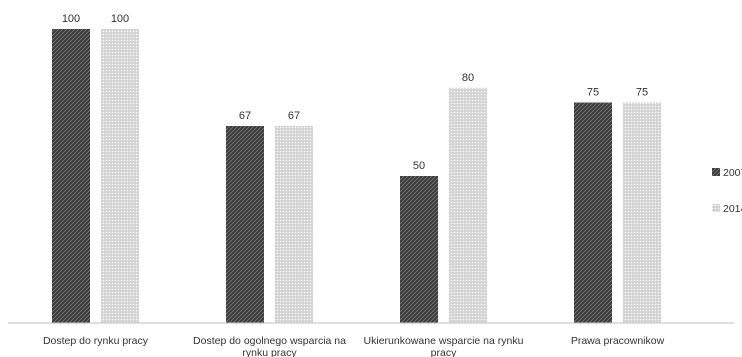 Image resolution: width=742 pixels, height=357 pixels. What do you see at coordinates (444, 341) in the screenshot?
I see `category-label-2-0: Ukierunkowane wsparcie na rynku` at bounding box center [444, 341].